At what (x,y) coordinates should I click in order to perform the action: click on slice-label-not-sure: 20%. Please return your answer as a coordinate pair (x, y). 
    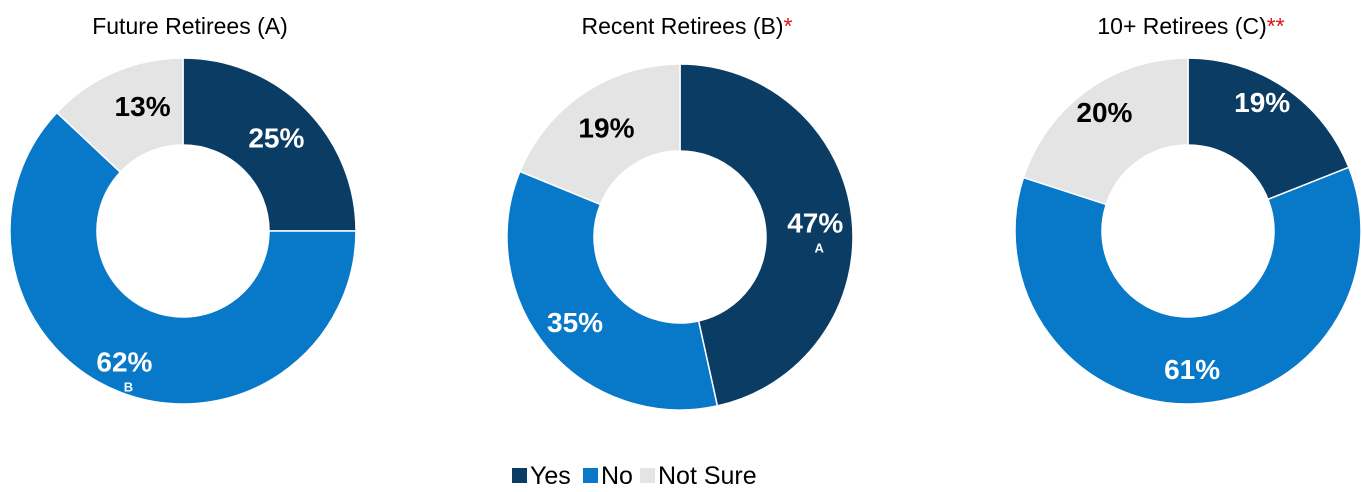
    Looking at the image, I should click on (1104, 112).